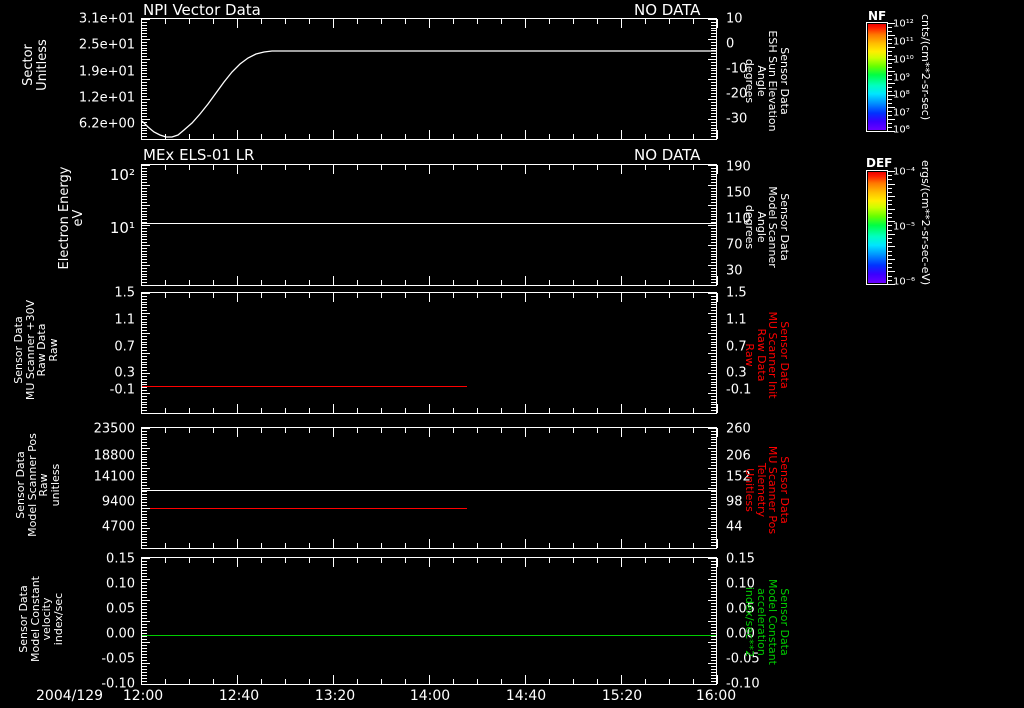 The height and width of the screenshot is (708, 1024). I want to click on panel-pos-ytick-4: 4700, so click(118, 527).